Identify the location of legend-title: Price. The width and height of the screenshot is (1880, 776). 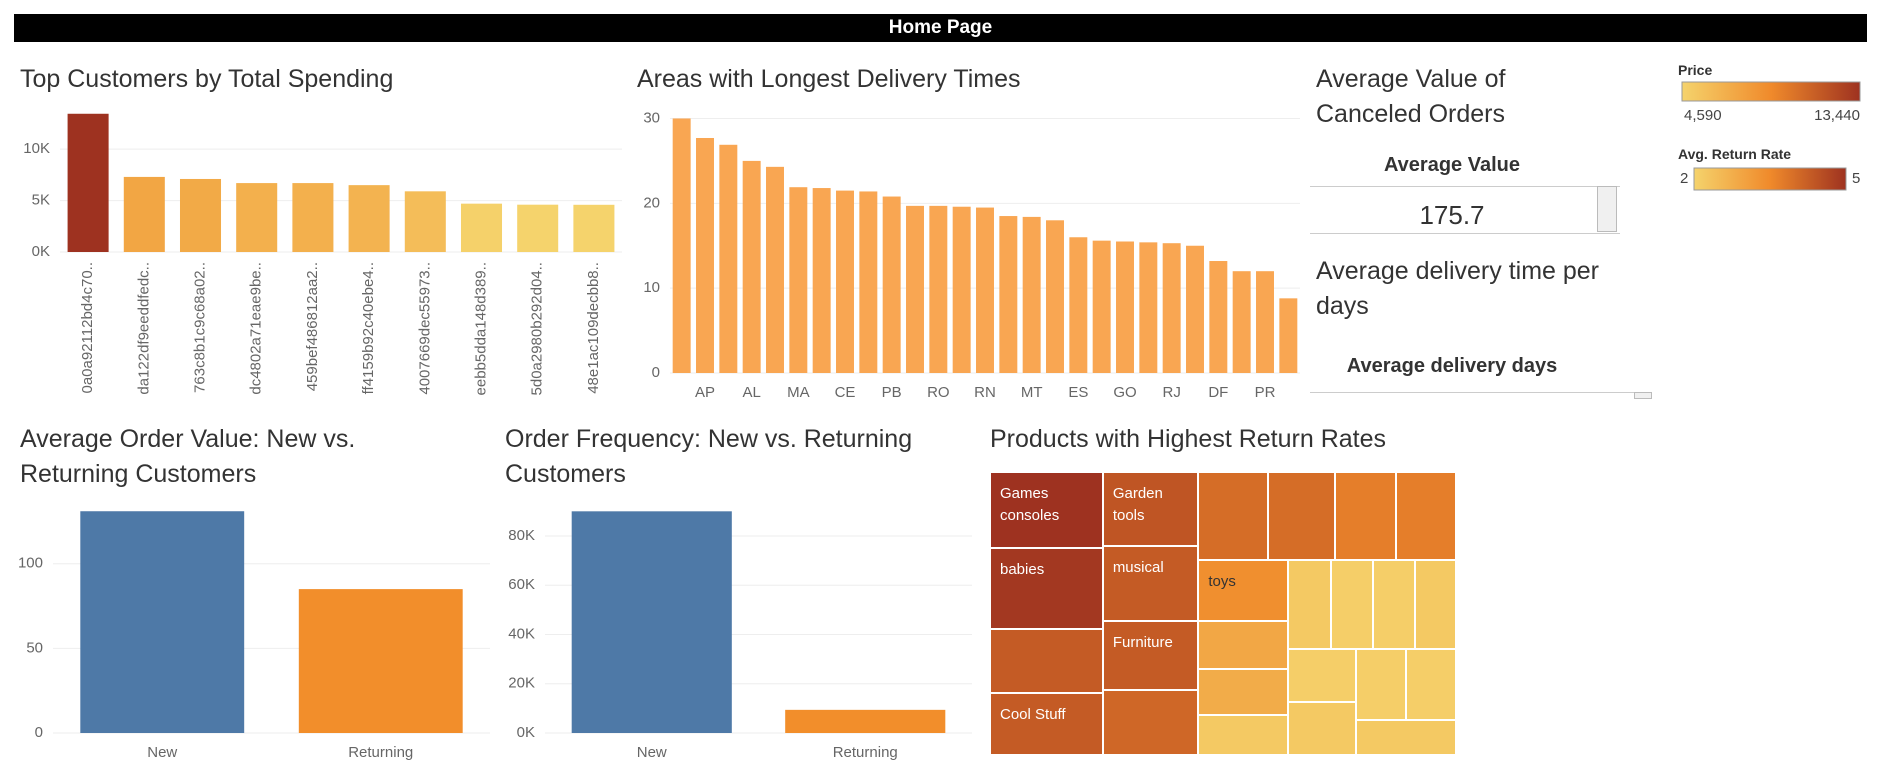
(1695, 70).